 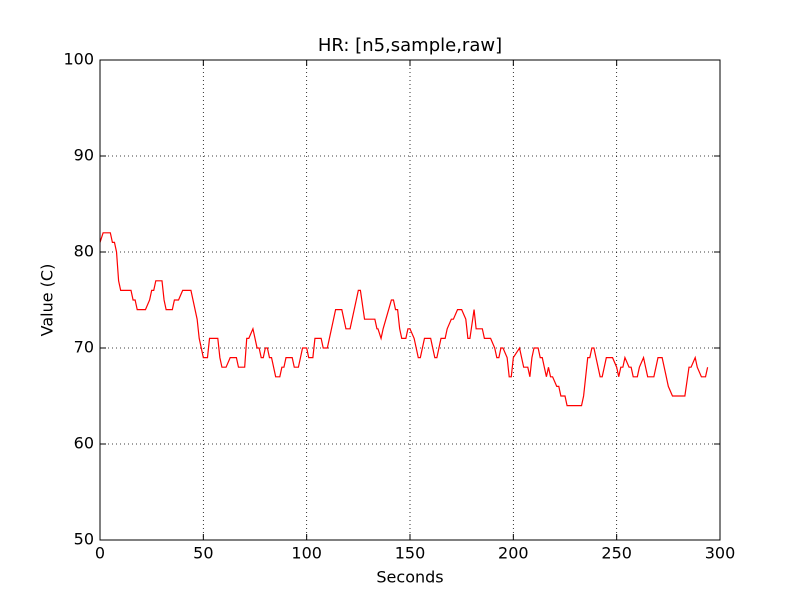 What do you see at coordinates (84, 251) in the screenshot?
I see `y-tick-label: 80` at bounding box center [84, 251].